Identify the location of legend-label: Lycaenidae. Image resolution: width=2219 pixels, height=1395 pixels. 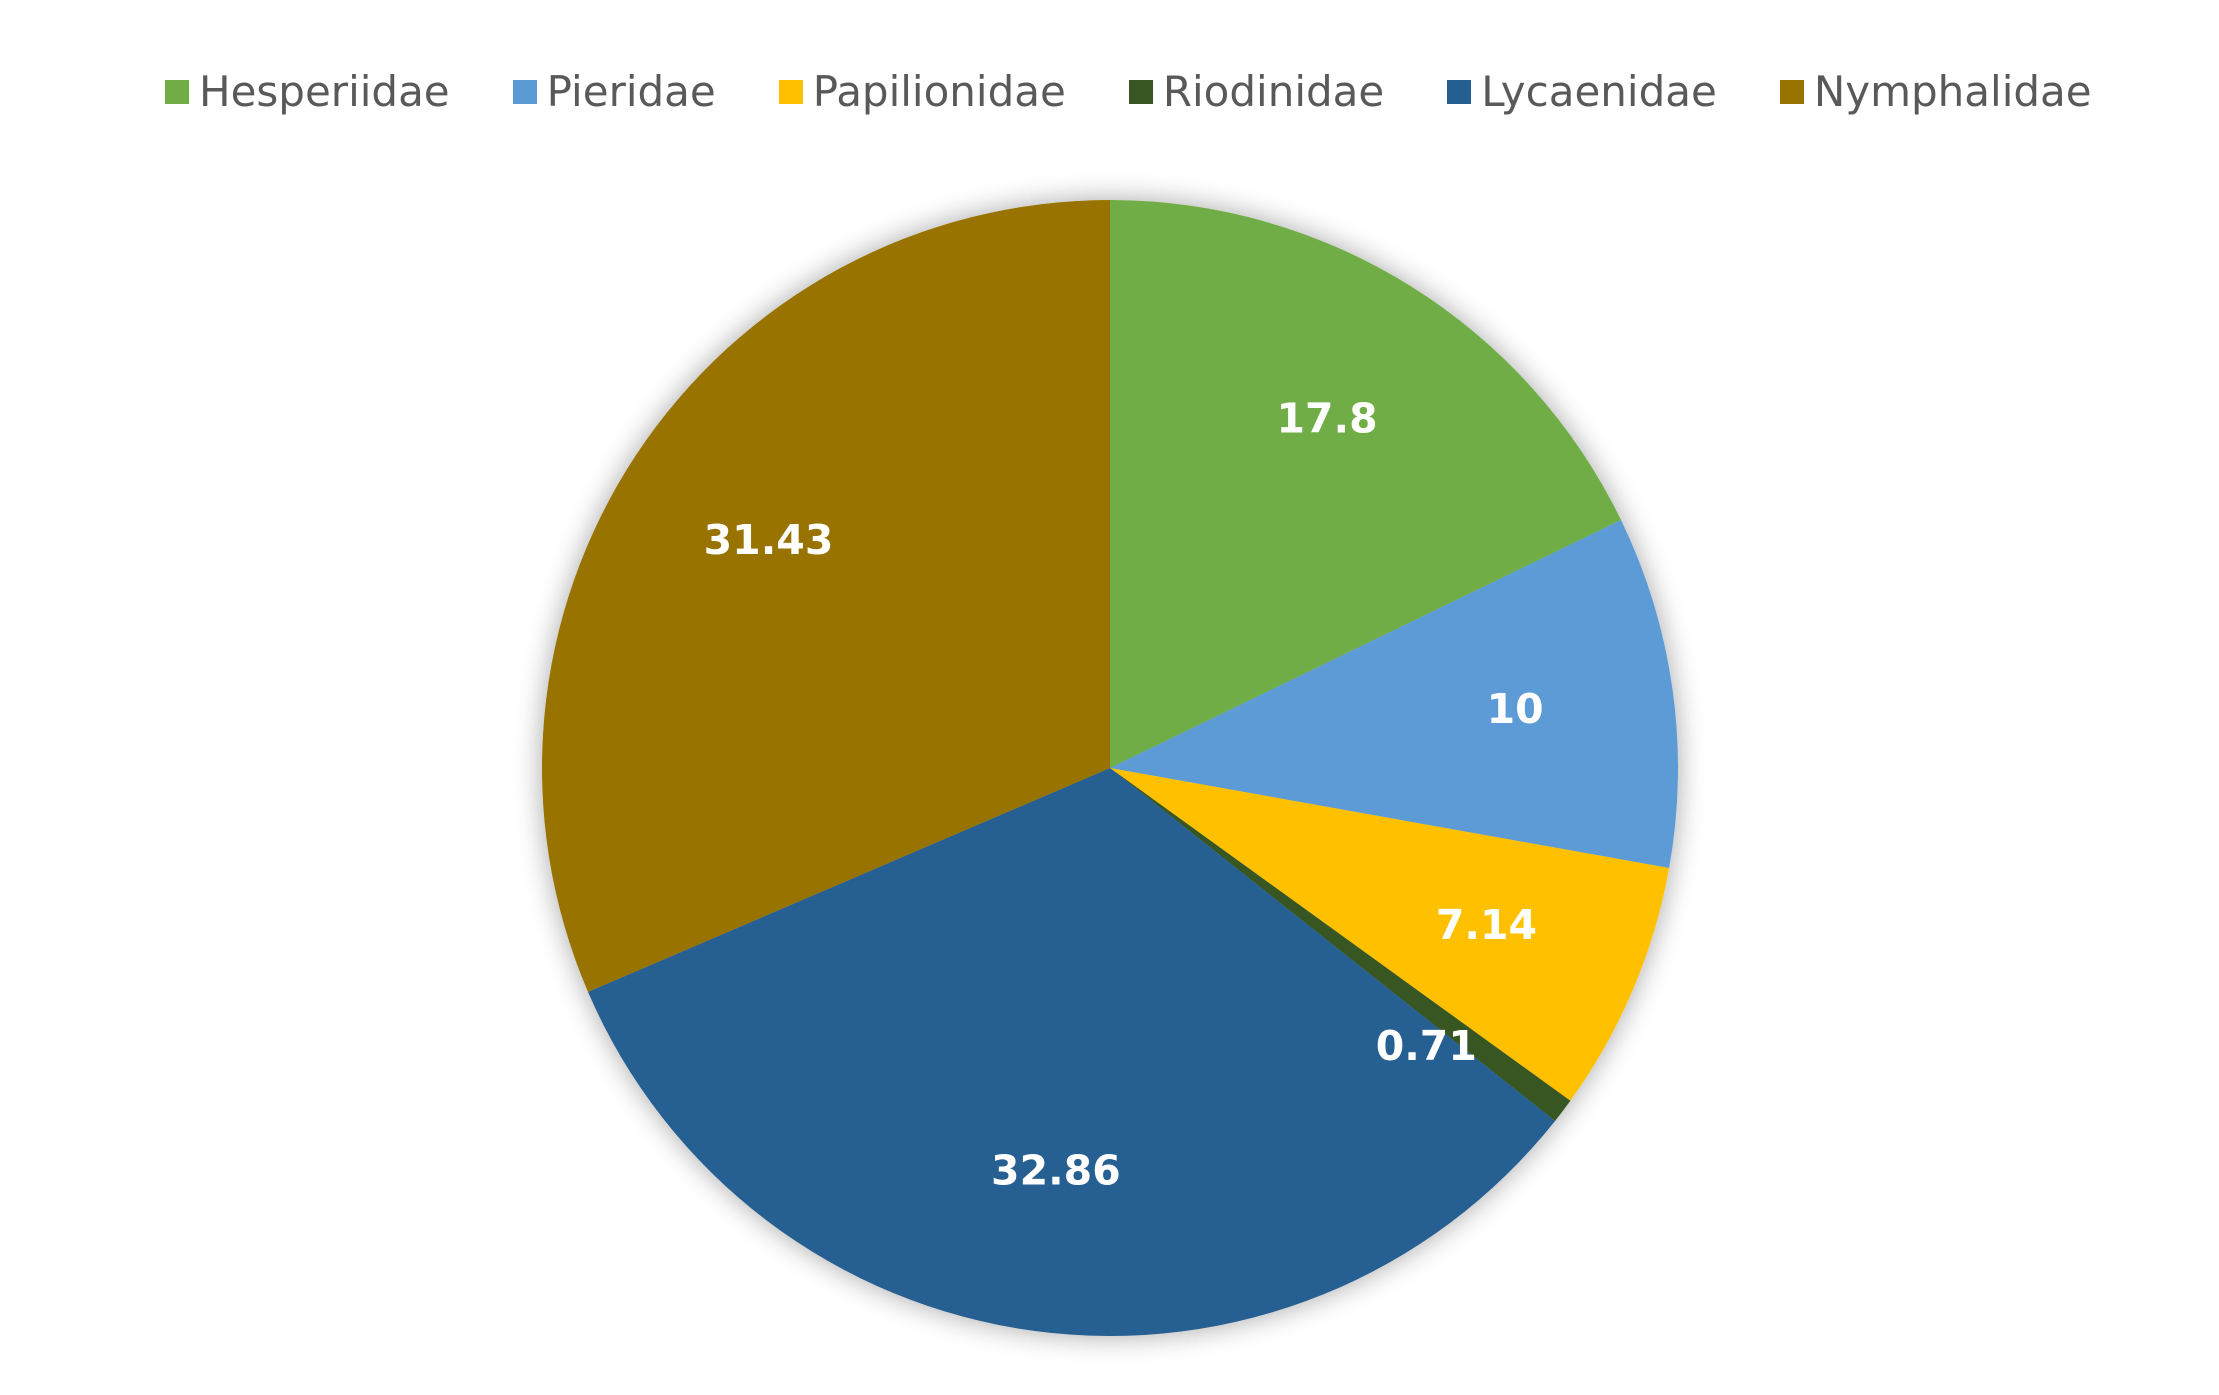
(1599, 91).